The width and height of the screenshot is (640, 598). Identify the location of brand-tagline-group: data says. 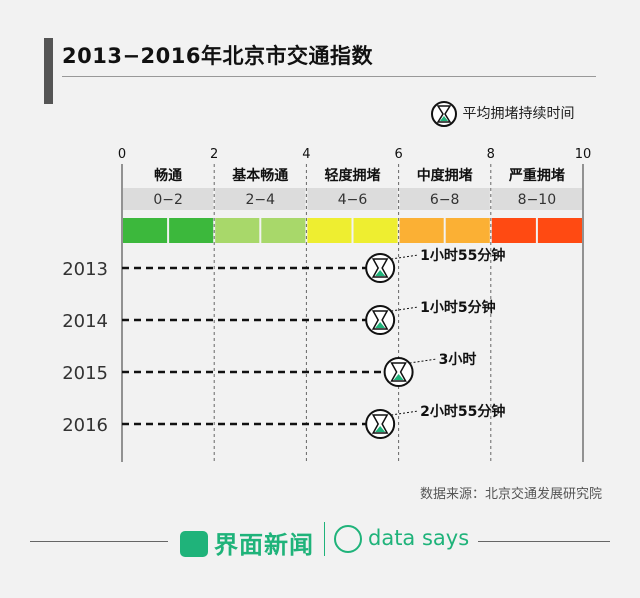
(401, 539).